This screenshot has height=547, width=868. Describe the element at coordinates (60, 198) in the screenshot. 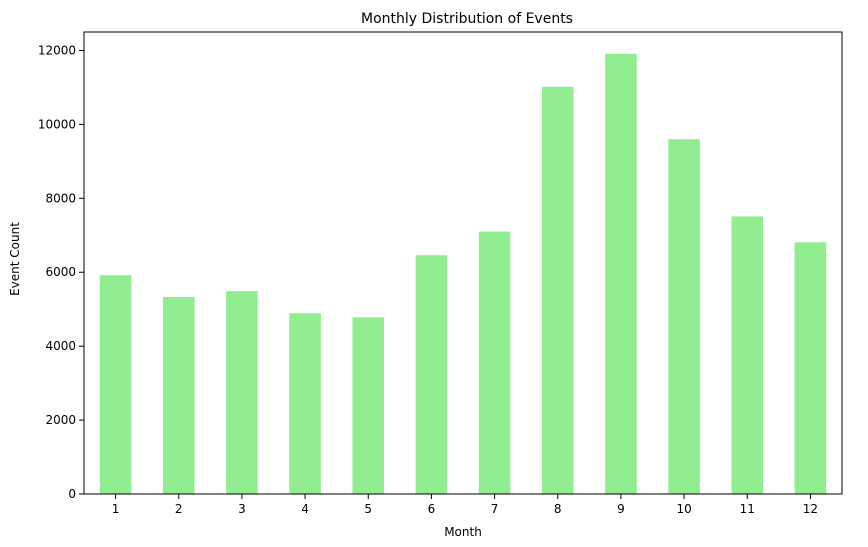

I see `y-tick-label: 8000` at that location.